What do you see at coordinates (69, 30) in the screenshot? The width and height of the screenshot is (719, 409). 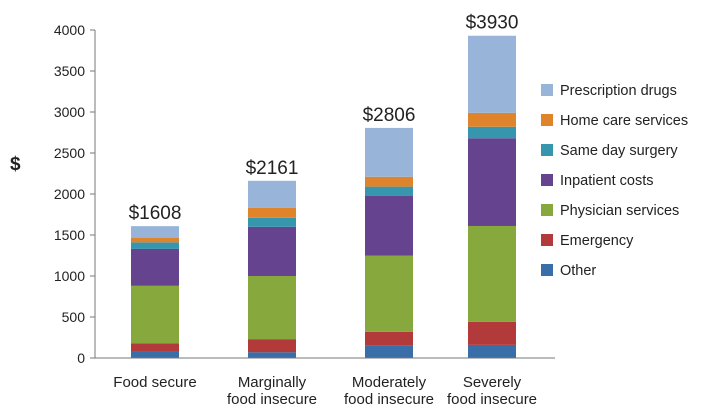 I see `y-tick-label: 4000` at bounding box center [69, 30].